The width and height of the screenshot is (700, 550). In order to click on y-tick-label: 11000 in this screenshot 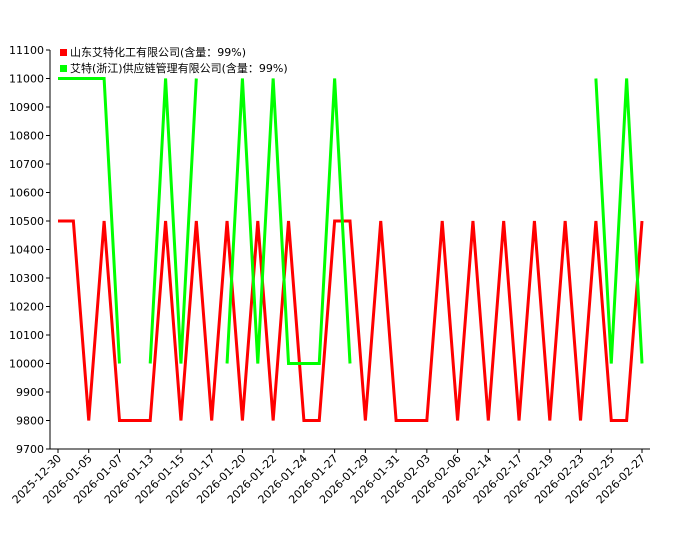, I will do `click(26, 79)`.